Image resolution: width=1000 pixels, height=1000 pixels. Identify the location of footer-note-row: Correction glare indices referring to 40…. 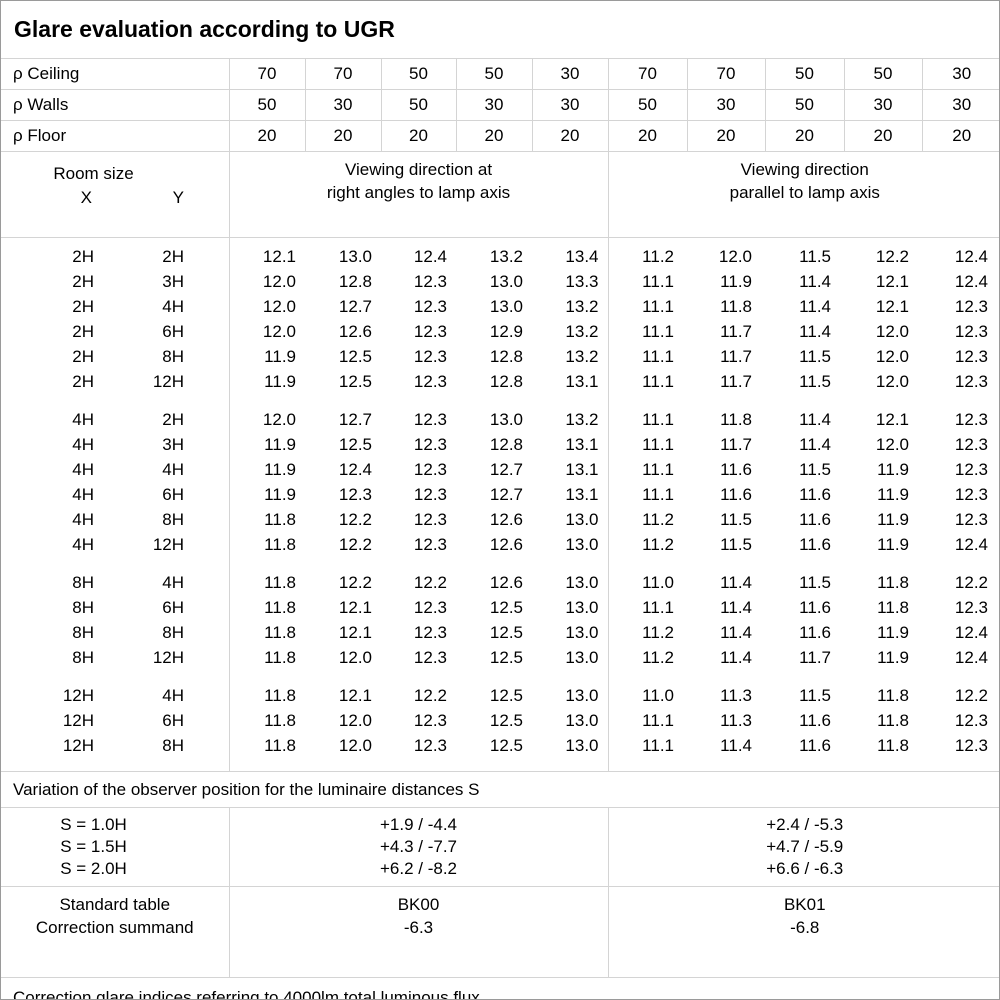
(500, 988).